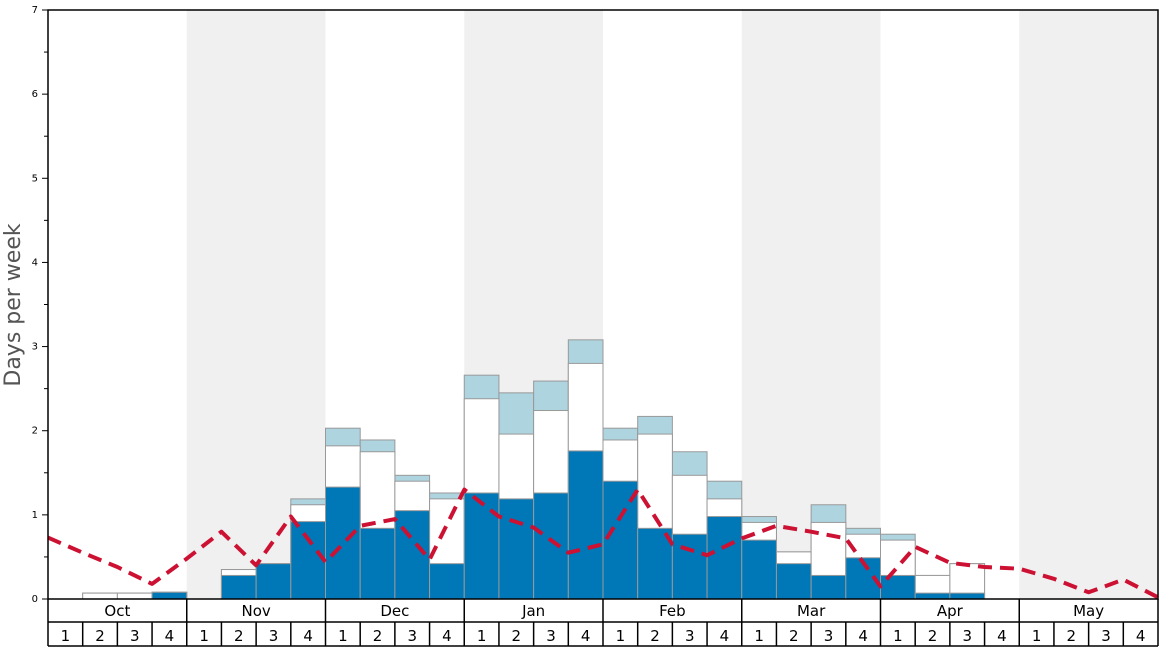 This screenshot has width=1168, height=648. I want to click on month-label-dec: Dec, so click(394, 611).